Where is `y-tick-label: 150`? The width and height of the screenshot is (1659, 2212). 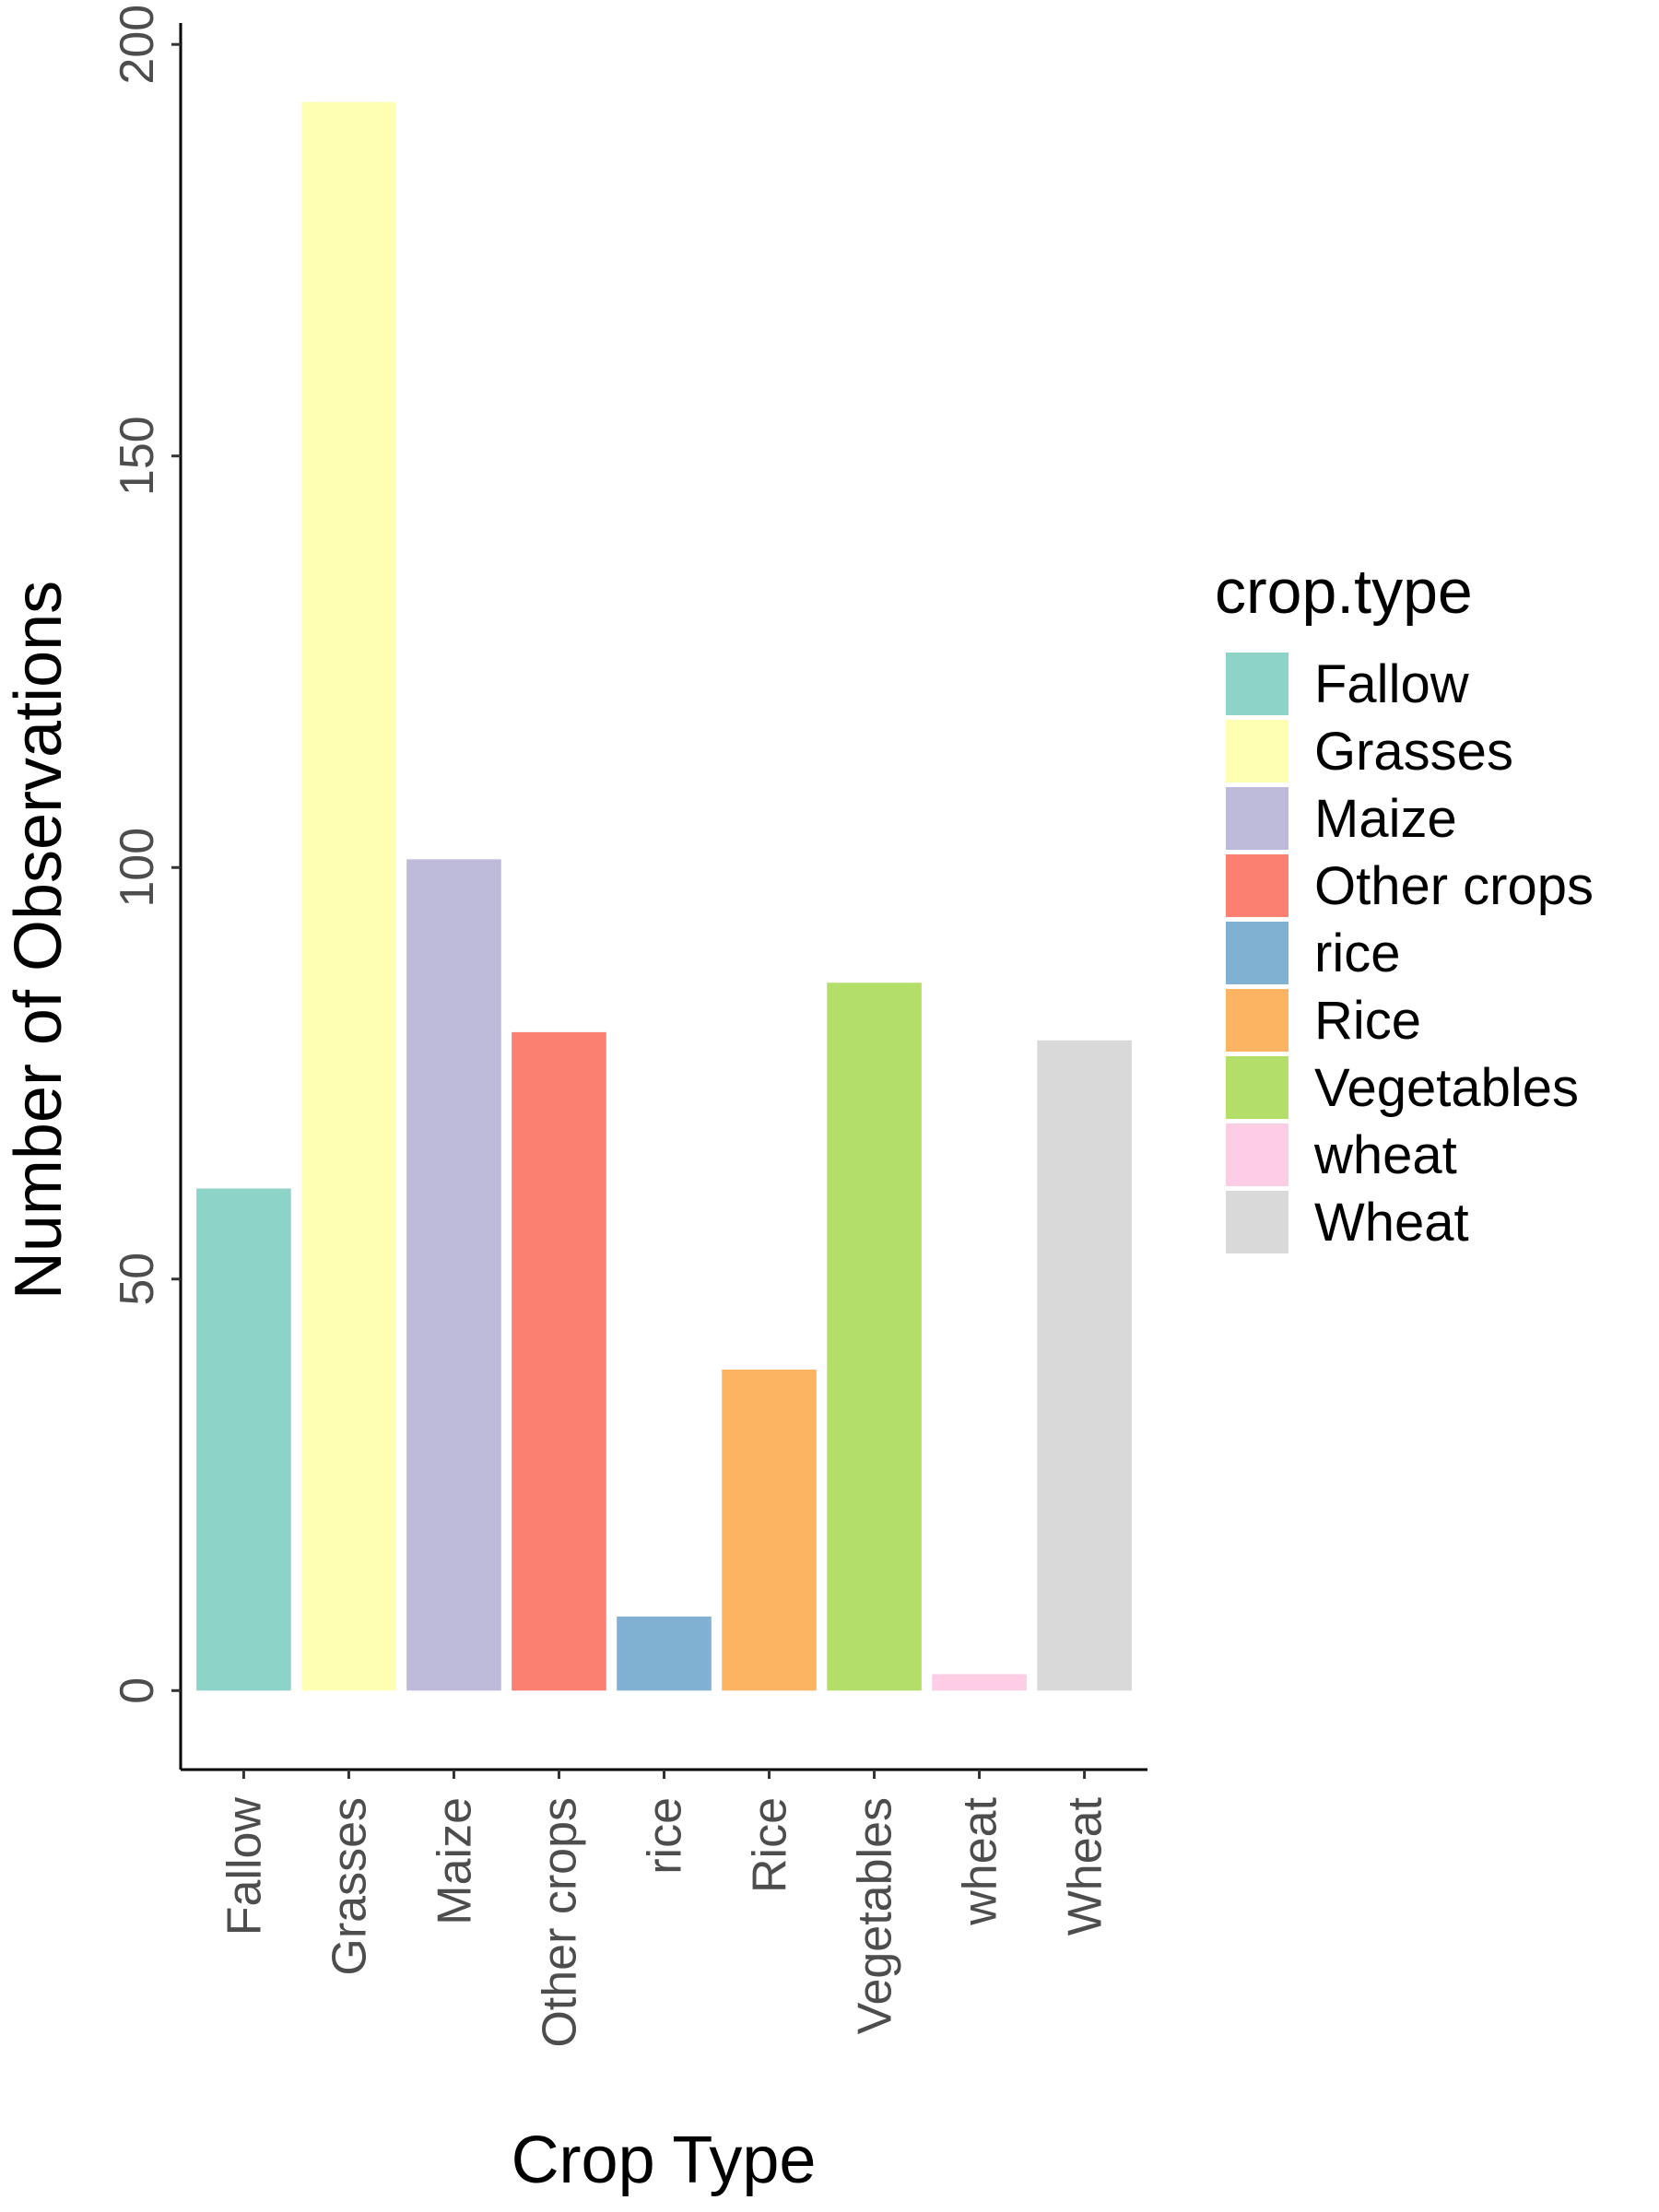
y-tick-label: 150 is located at coordinates (137, 456).